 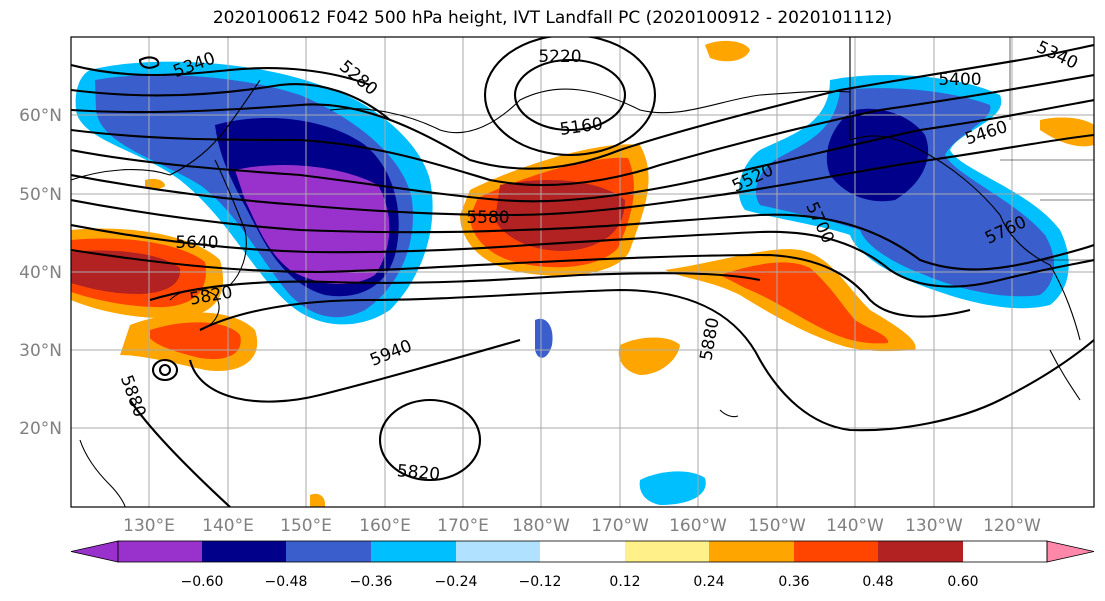 What do you see at coordinates (371, 582) in the screenshot?
I see `colorbar-tick-label: −0.36` at bounding box center [371, 582].